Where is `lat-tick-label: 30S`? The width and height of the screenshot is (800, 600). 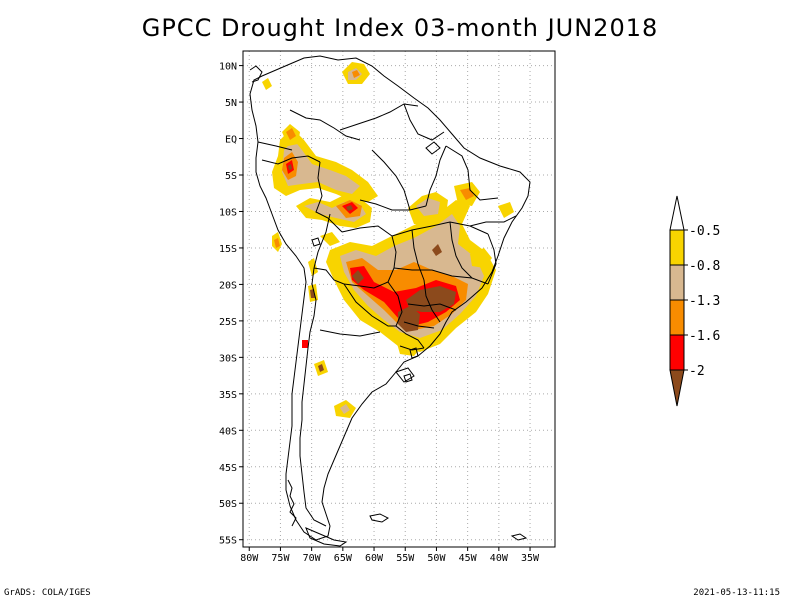
lat-tick-label: 30S is located at coordinates (228, 358).